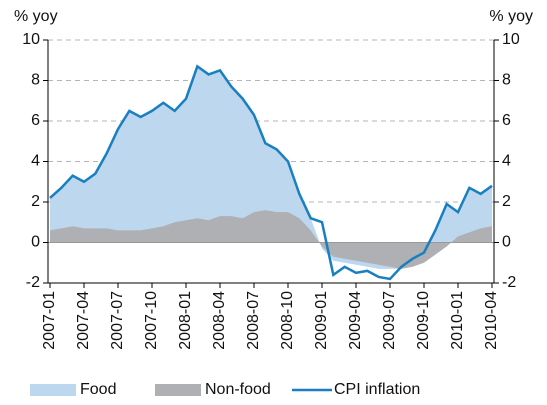 Image resolution: width=547 pixels, height=405 pixels. What do you see at coordinates (219, 320) in the screenshot?
I see `x-tick-label: 2008-04` at bounding box center [219, 320].